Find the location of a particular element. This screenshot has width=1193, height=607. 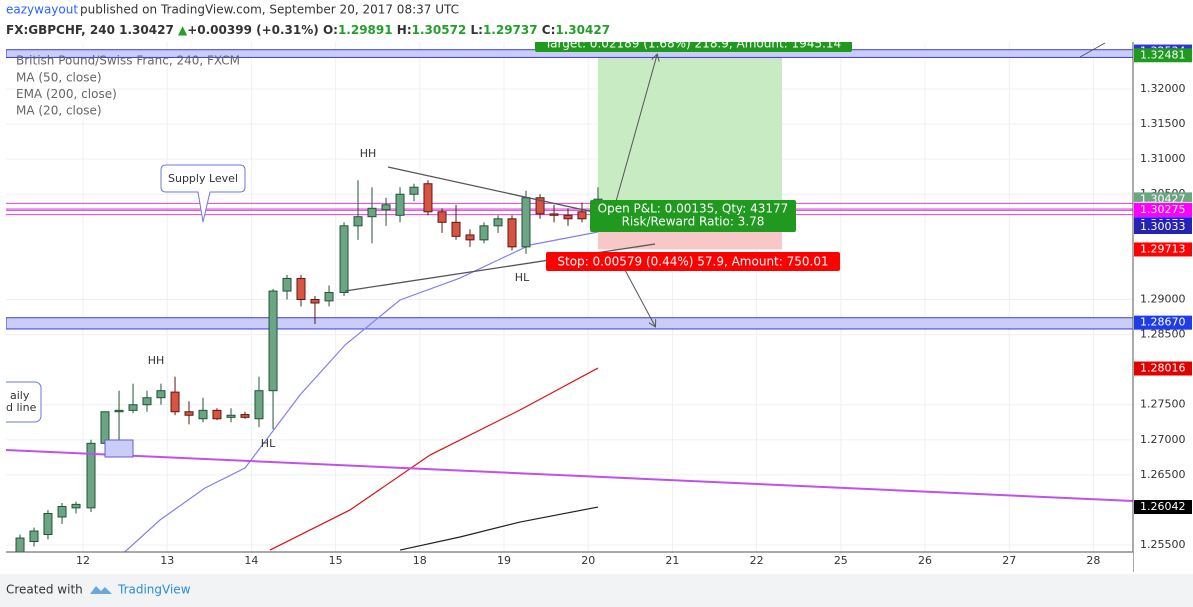

price-tag-label: 1.29713 is located at coordinates (1163, 248).